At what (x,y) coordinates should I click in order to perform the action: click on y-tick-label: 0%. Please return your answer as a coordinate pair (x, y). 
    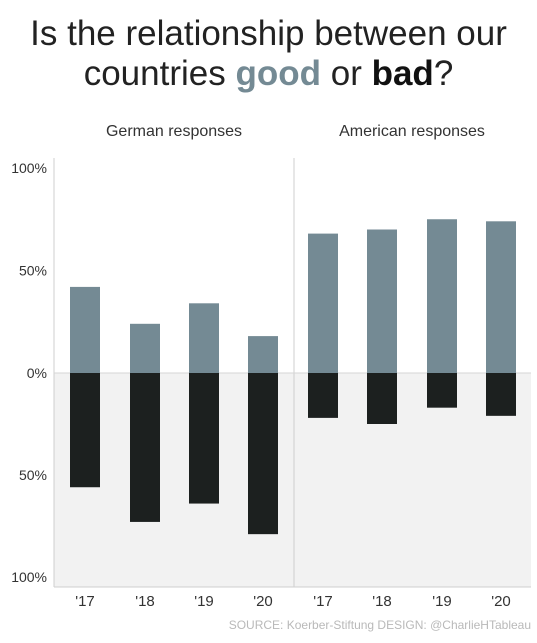
    Looking at the image, I should click on (37, 373).